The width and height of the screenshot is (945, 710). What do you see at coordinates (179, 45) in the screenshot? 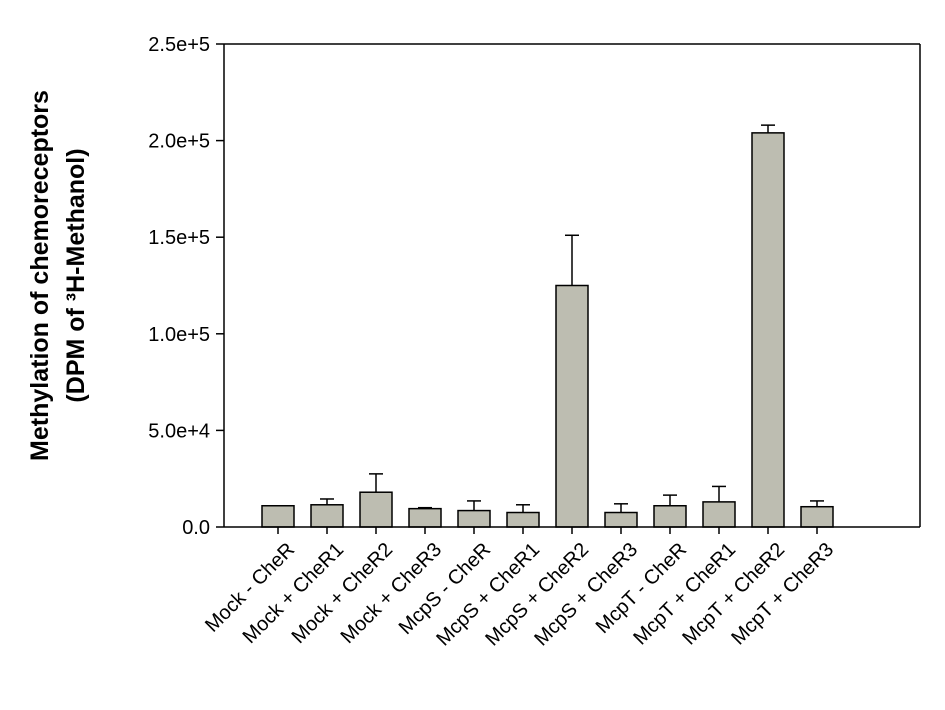
I see `y-tick-label-5: 2.5e+5` at bounding box center [179, 45].